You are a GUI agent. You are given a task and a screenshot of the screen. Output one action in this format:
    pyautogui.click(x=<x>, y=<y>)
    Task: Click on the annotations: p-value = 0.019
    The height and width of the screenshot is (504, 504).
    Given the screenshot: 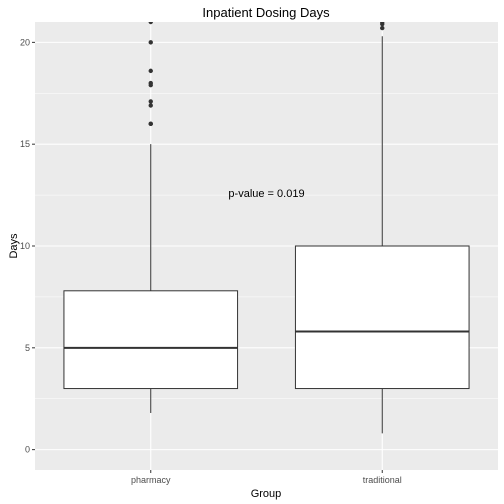 What is the action you would take?
    pyautogui.click(x=266, y=194)
    